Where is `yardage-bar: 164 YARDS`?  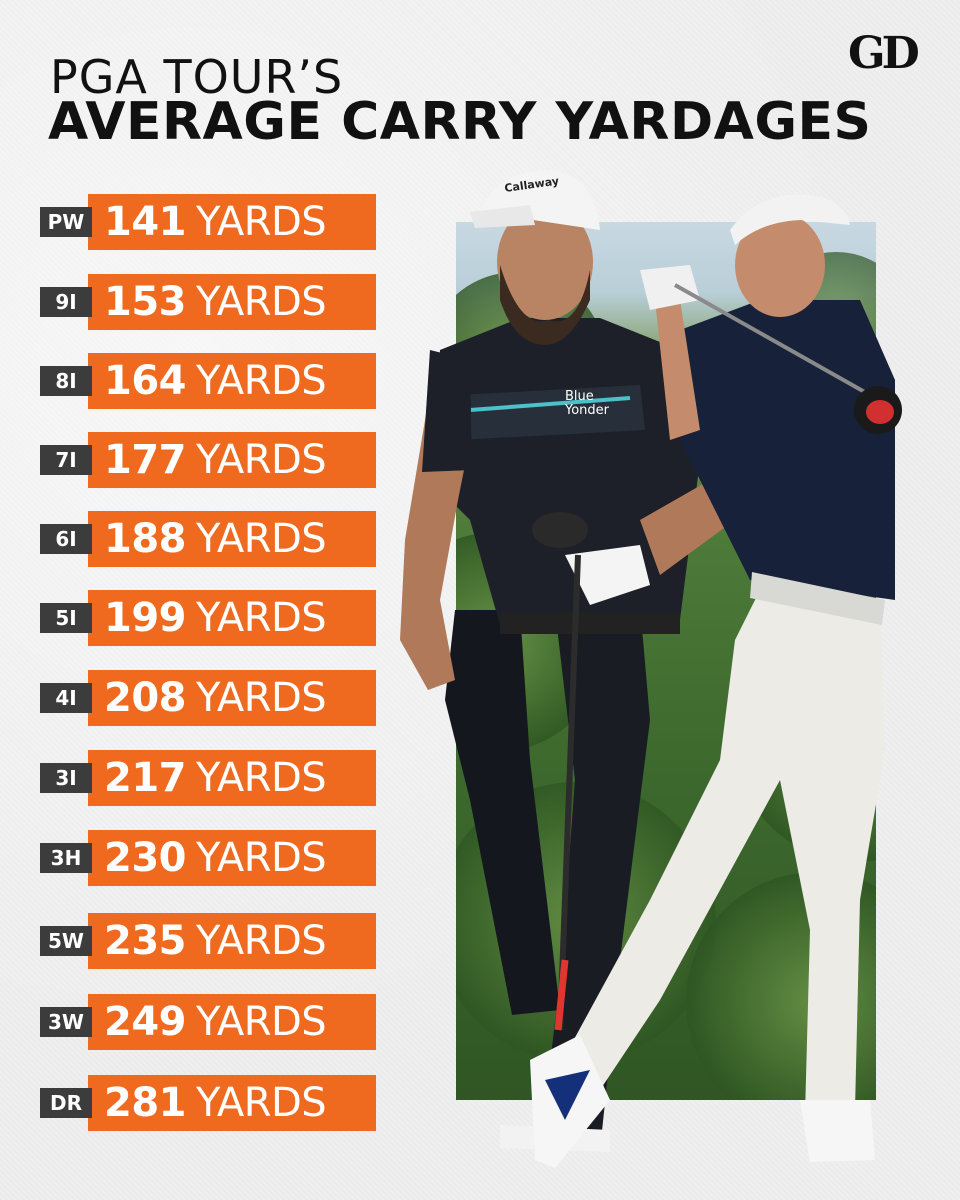 yardage-bar: 164 YARDS is located at coordinates (232, 381).